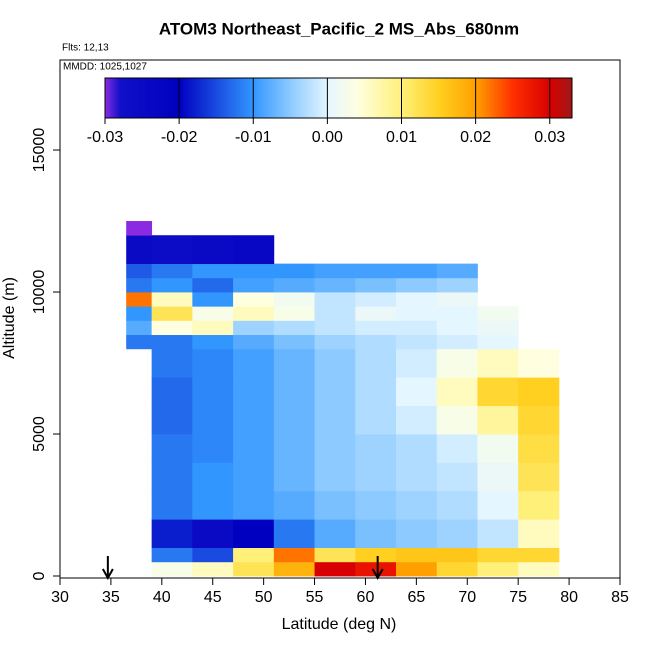  What do you see at coordinates (518, 597) in the screenshot?
I see `x-tick-label: 75` at bounding box center [518, 597].